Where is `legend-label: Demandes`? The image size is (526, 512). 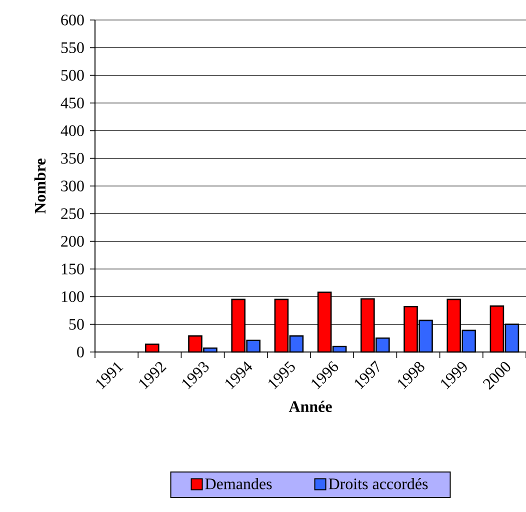 legend-label: Demandes is located at coordinates (238, 484).